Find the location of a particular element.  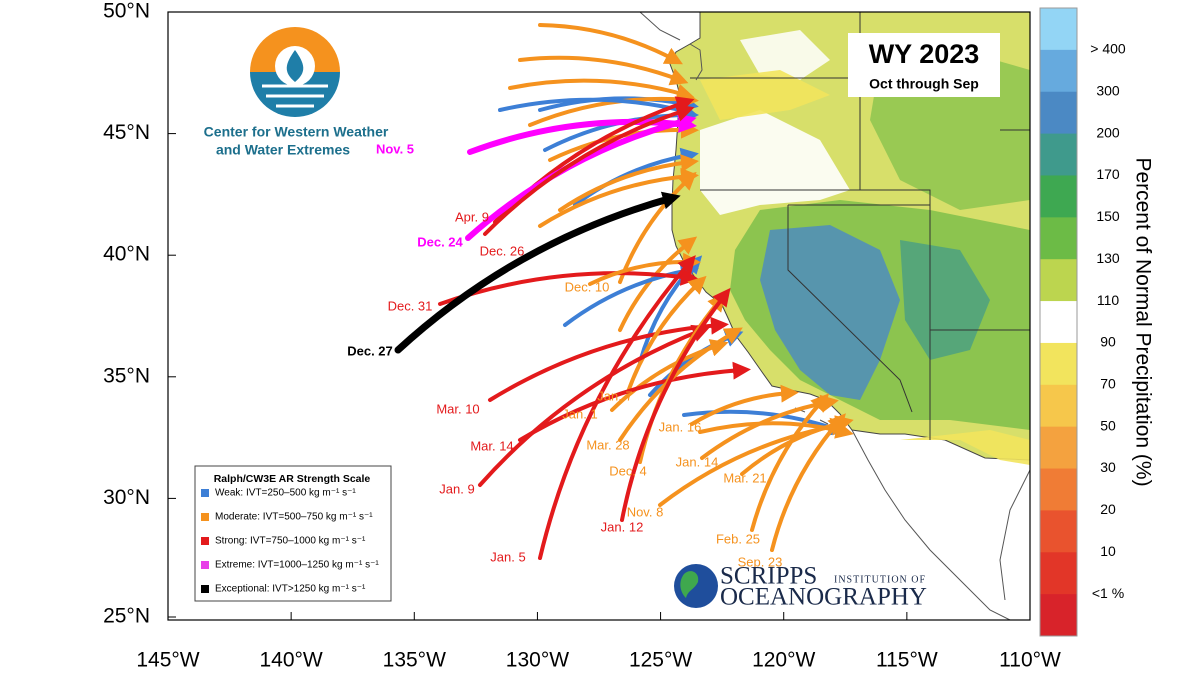

lon-label: 130°W is located at coordinates (537, 660).